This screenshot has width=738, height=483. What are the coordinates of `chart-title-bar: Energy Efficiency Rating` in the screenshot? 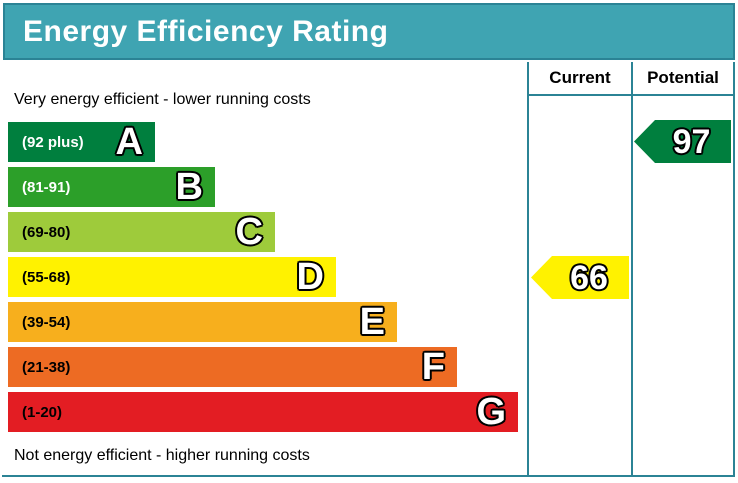 It's located at (369, 31).